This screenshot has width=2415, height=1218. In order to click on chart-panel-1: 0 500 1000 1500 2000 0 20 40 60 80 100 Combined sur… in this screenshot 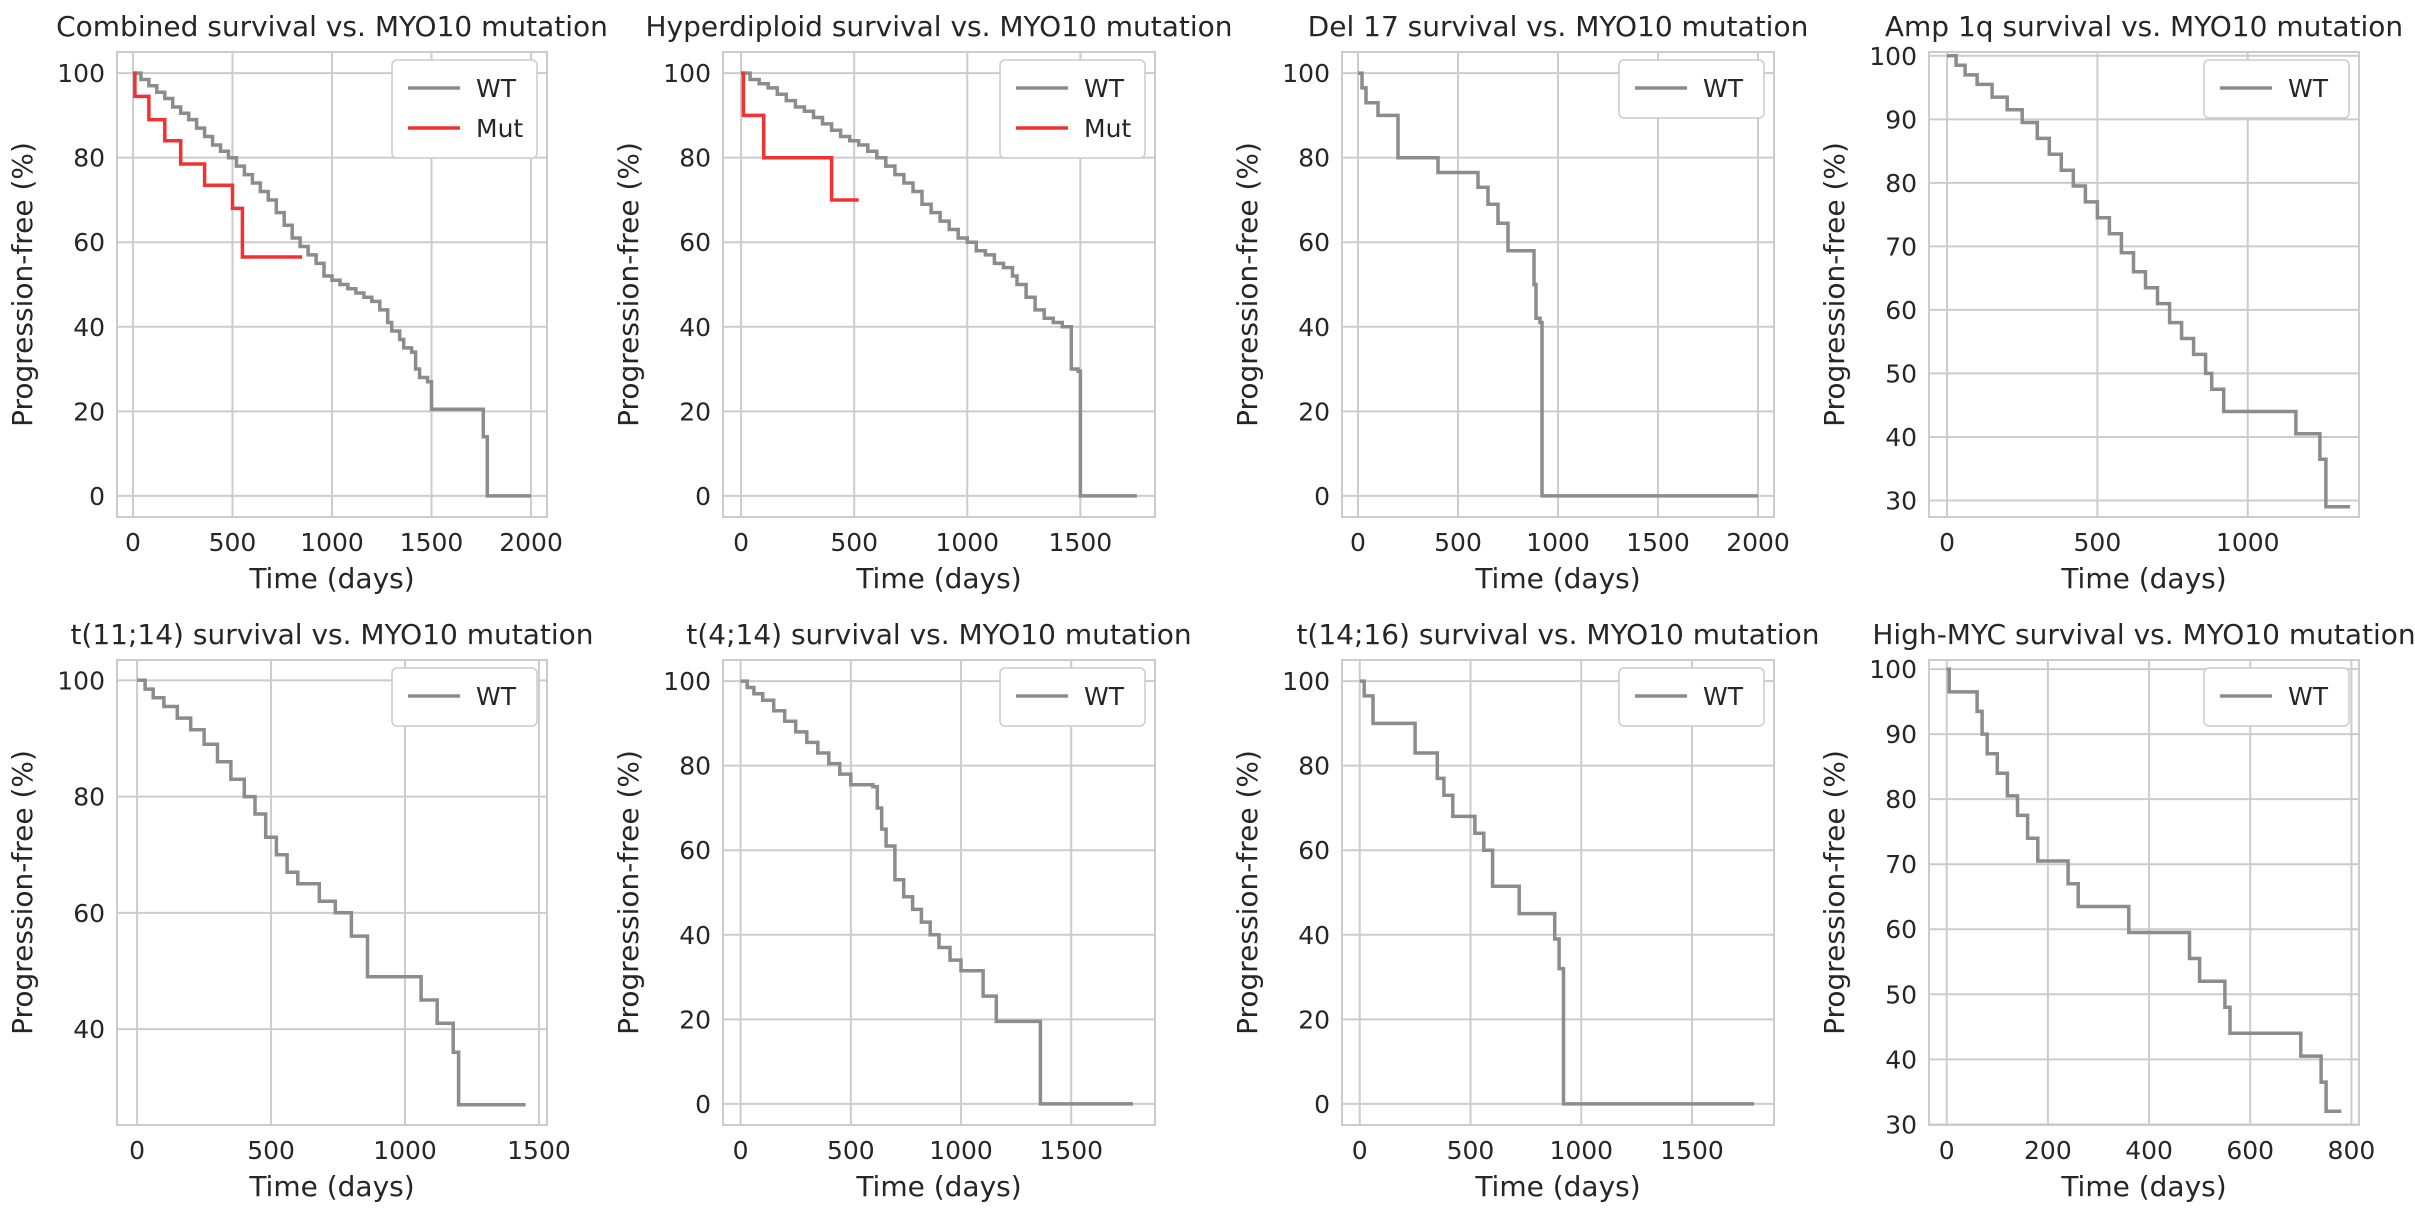, I will do `click(307, 302)`.